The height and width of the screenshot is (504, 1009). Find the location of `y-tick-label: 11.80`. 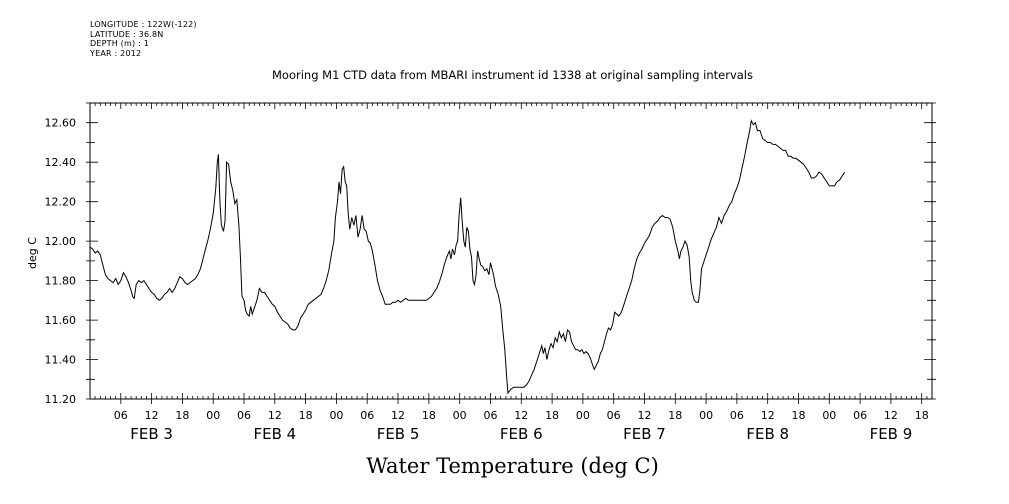

y-tick-label: 11.80 is located at coordinates (61, 281).